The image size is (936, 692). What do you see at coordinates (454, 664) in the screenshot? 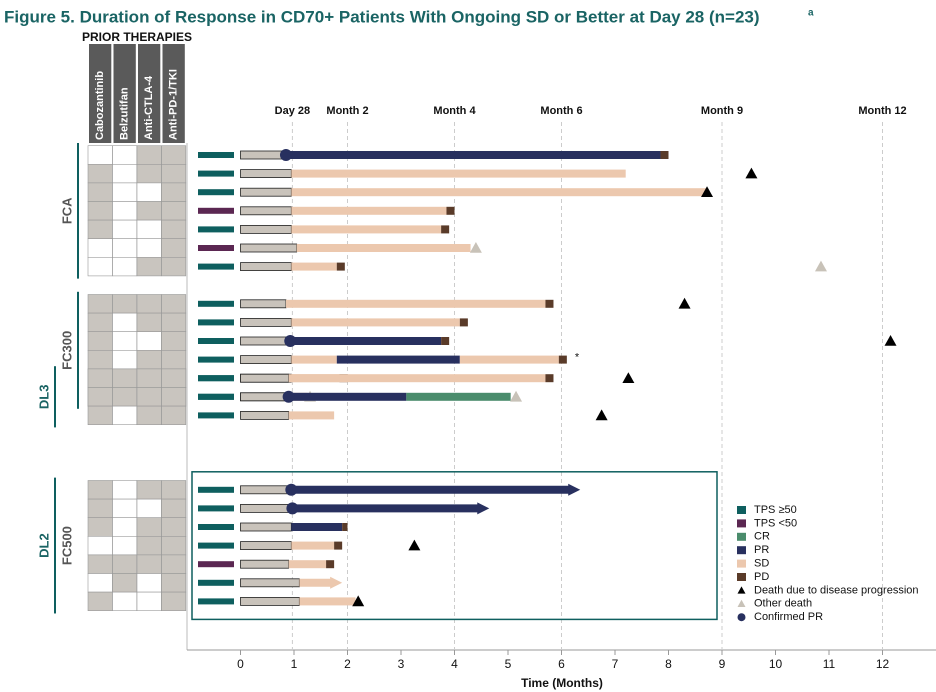
I see `x-tick-label: 4` at bounding box center [454, 664].